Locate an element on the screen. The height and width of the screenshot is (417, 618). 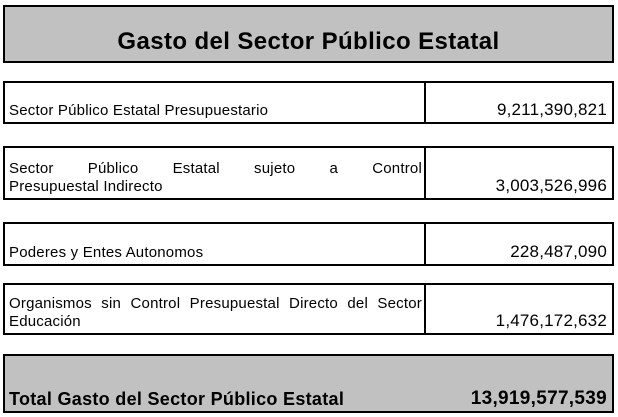
row-label-cell: Sector Público Estatal Presupuestario is located at coordinates (214, 102).